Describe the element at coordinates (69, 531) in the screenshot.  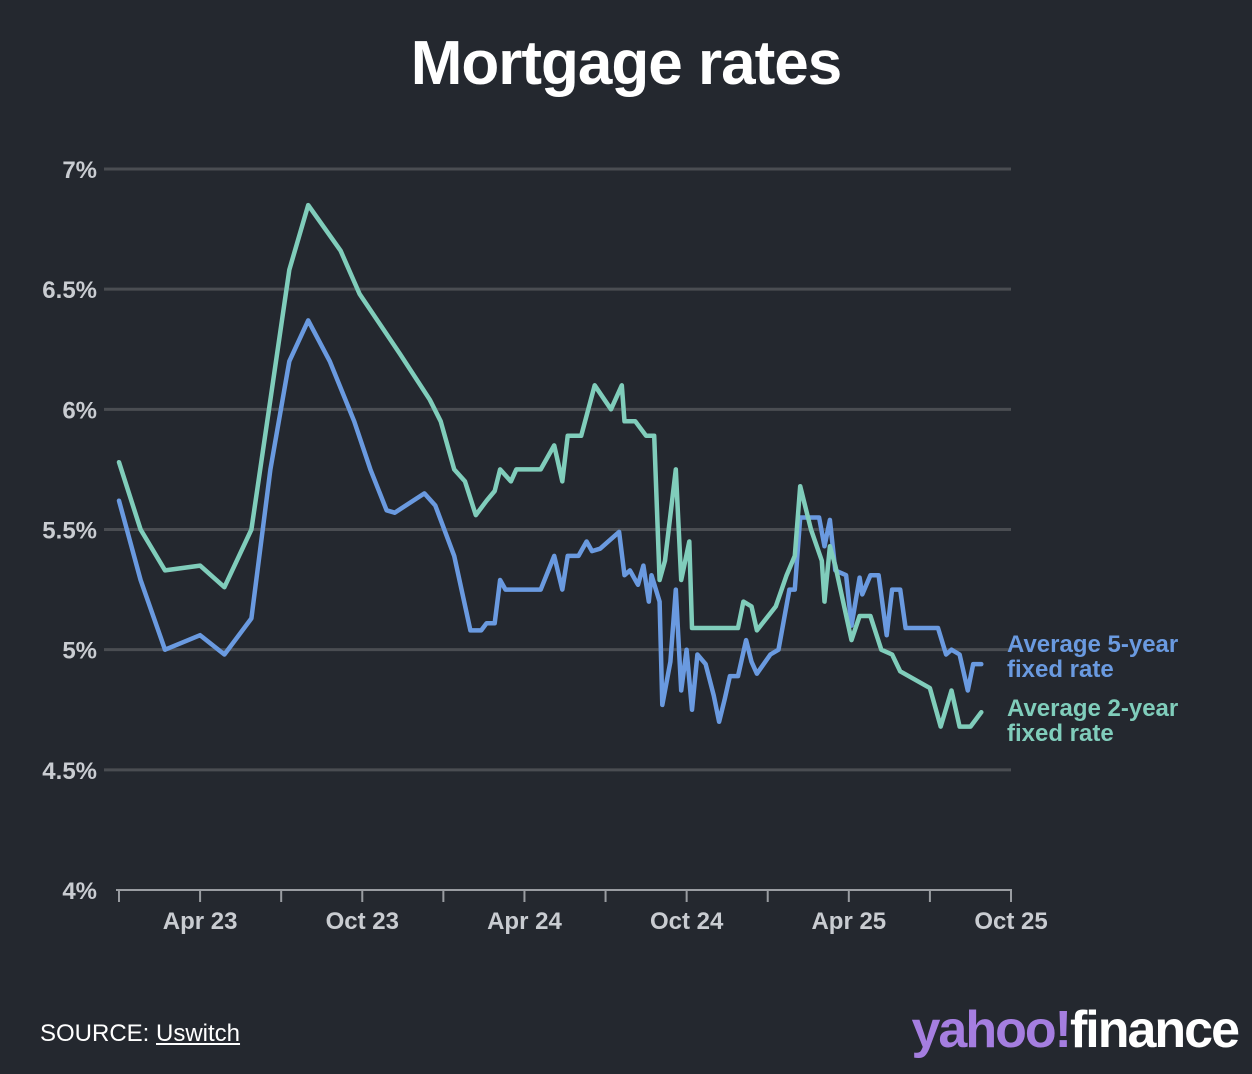
I see `y-tick-label: 5.5%` at that location.